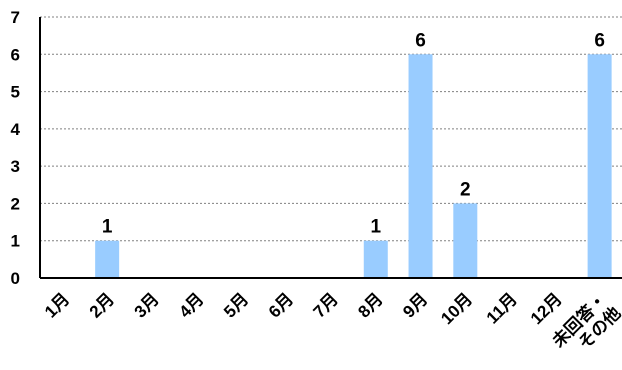 The height and width of the screenshot is (370, 622). I want to click on x-tick-label: 8月, so click(370, 305).